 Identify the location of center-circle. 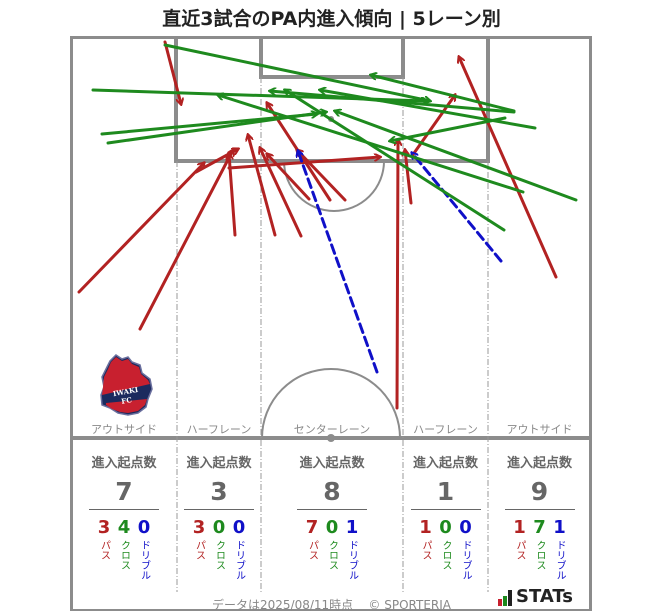
(331, 403).